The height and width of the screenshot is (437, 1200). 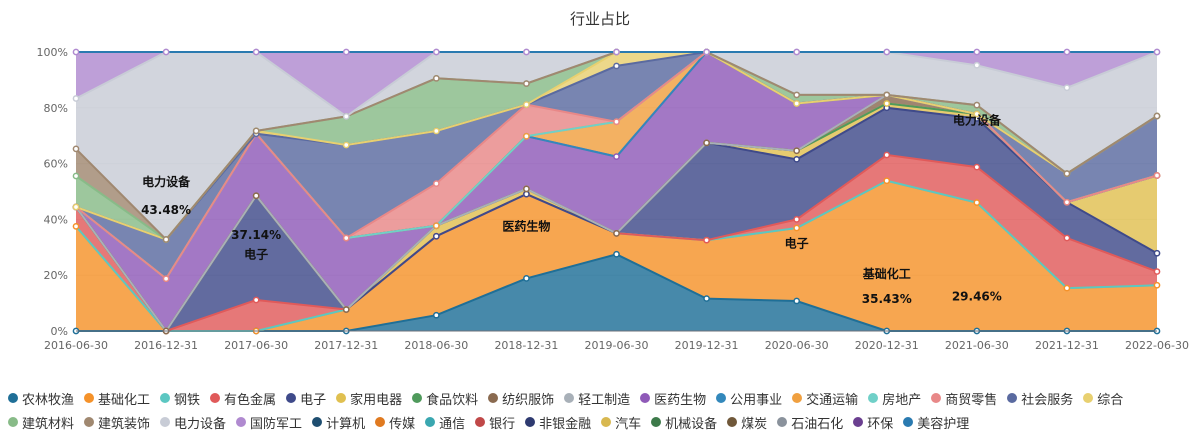 What do you see at coordinates (1067, 202) in the screenshot?
I see `point-商贸零售` at bounding box center [1067, 202].